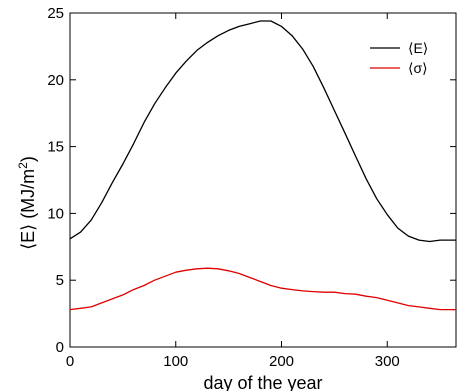 The width and height of the screenshot is (468, 391). I want to click on legend: ⟨E⟩ ⟨σ⟩, so click(399, 58).